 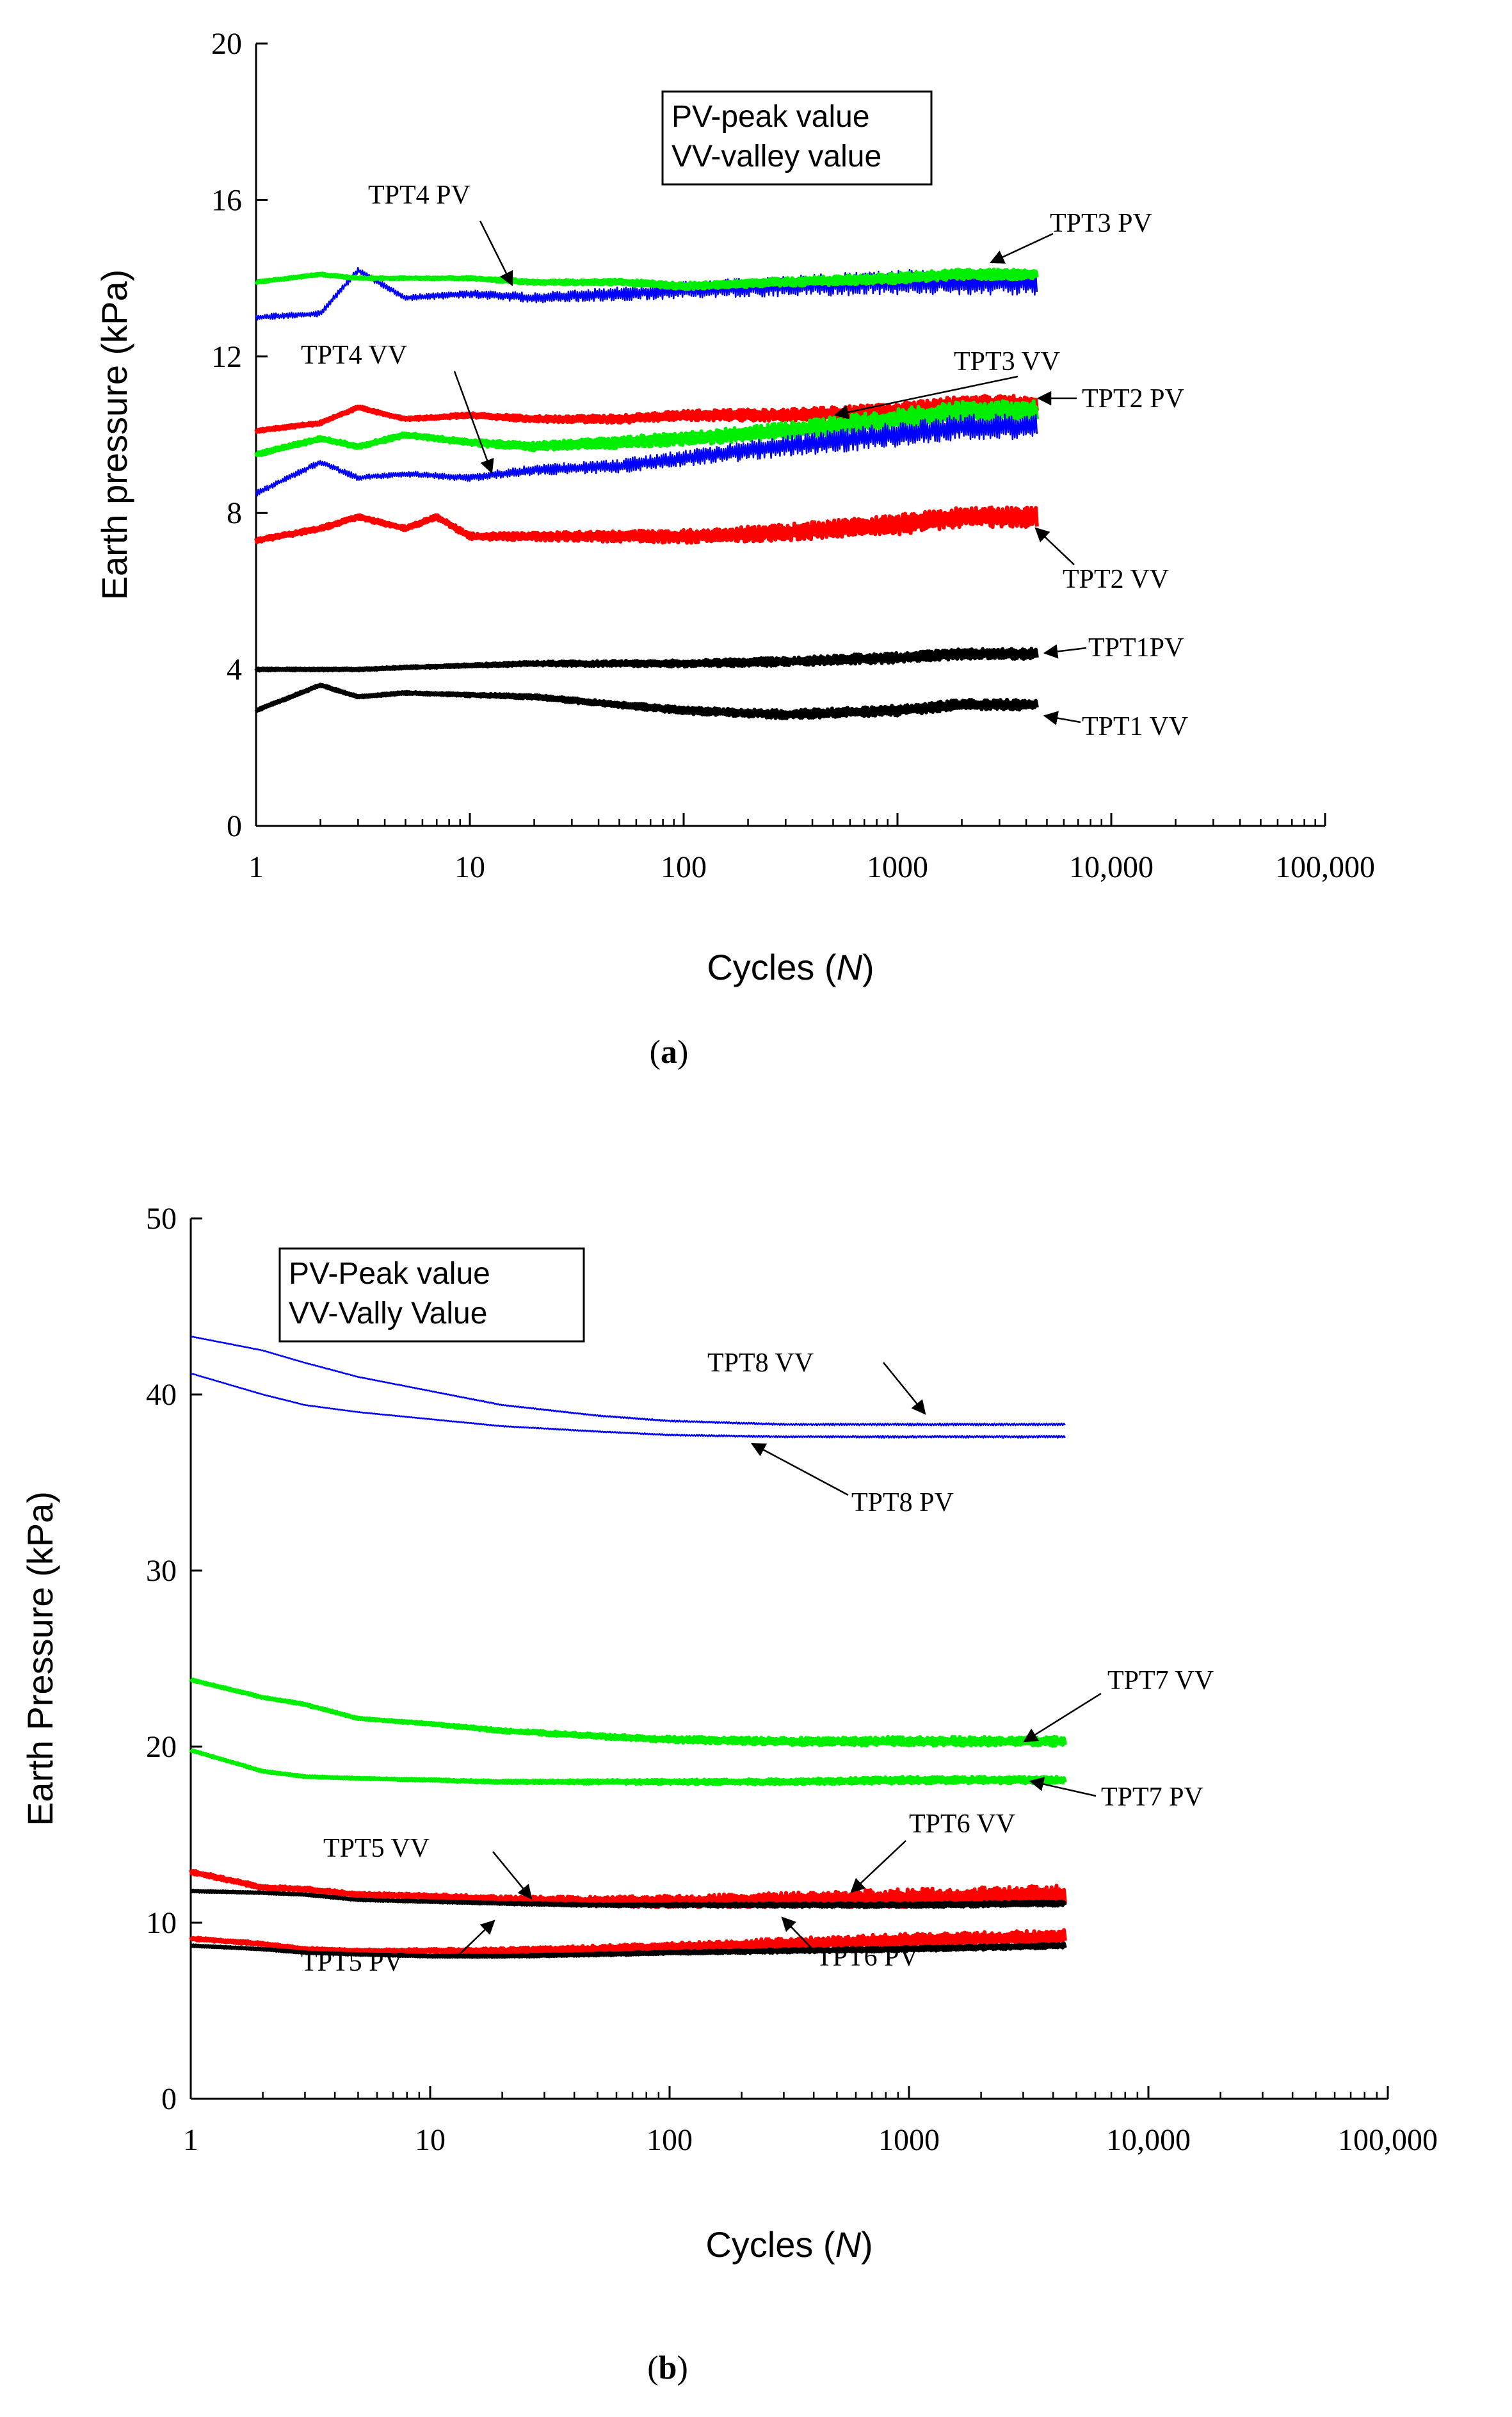 I want to click on annotation-label-tpt5-pv: TPT5 PV, so click(x=352, y=1962).